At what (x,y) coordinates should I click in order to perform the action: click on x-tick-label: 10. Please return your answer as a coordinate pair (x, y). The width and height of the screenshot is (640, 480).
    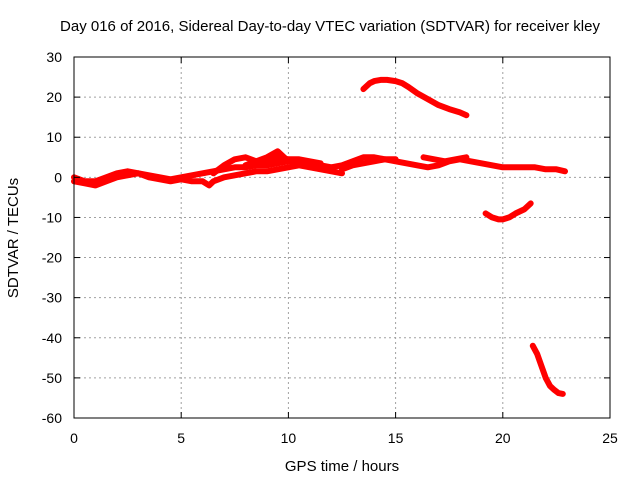
    Looking at the image, I should click on (289, 438).